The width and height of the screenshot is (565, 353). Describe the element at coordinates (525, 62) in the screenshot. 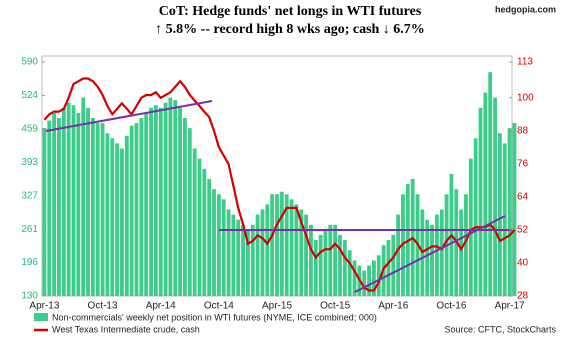

I see `y2-tick-label: 113` at that location.